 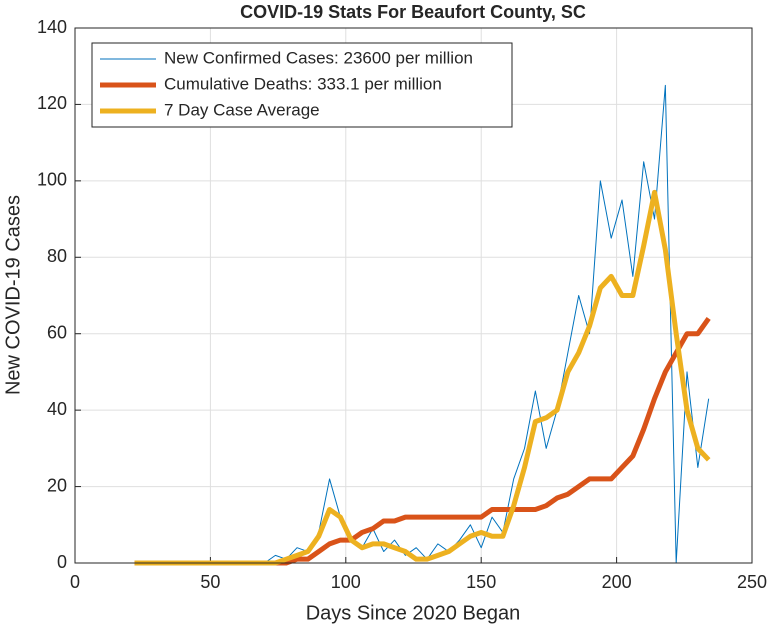 What do you see at coordinates (57, 332) in the screenshot?
I see `y-tick-label: 60` at bounding box center [57, 332].